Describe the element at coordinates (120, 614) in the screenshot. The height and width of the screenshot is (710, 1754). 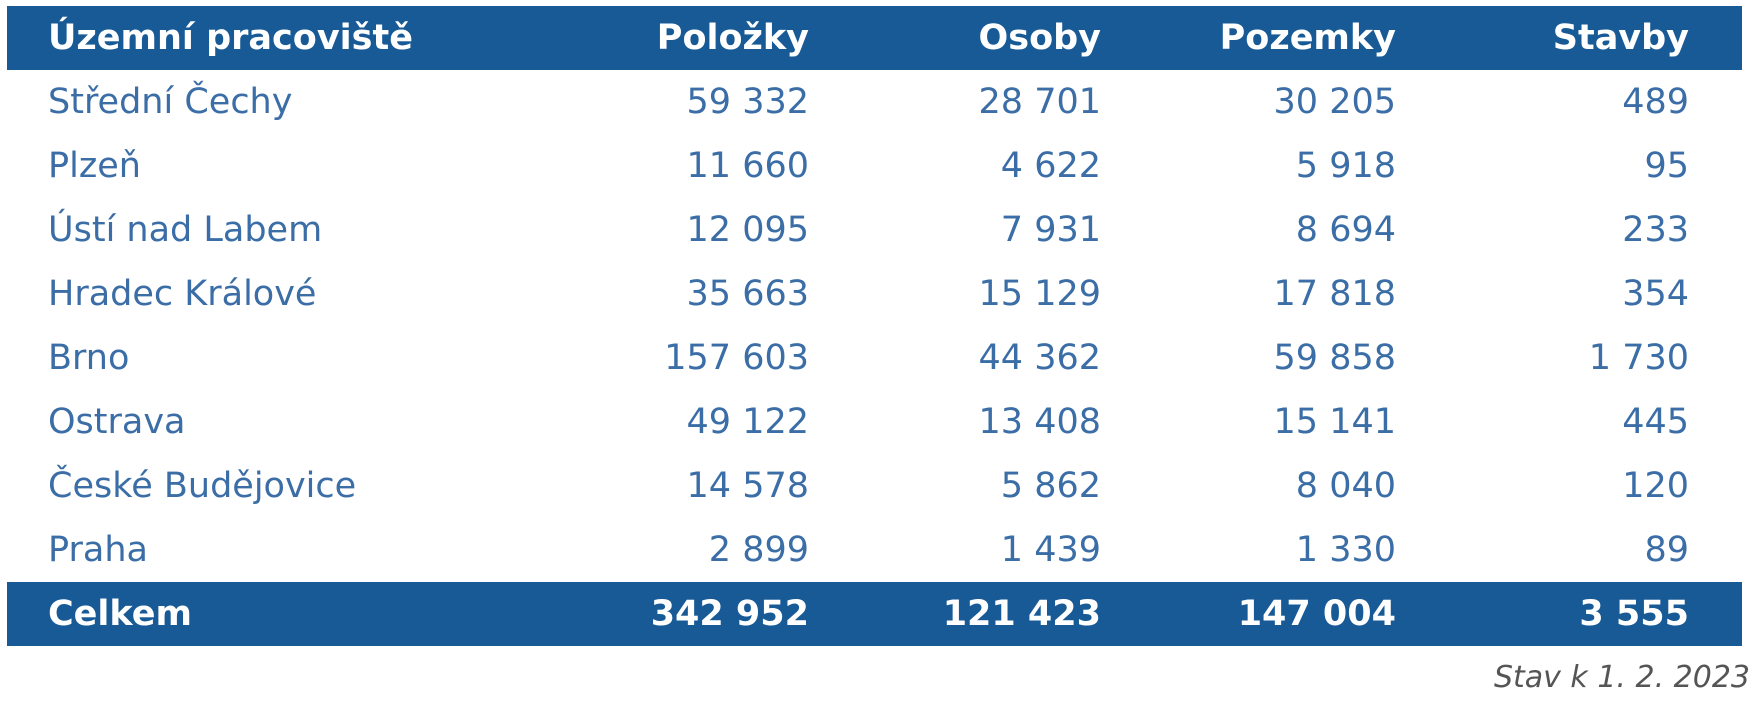
I see `row-label: Celkem` at that location.